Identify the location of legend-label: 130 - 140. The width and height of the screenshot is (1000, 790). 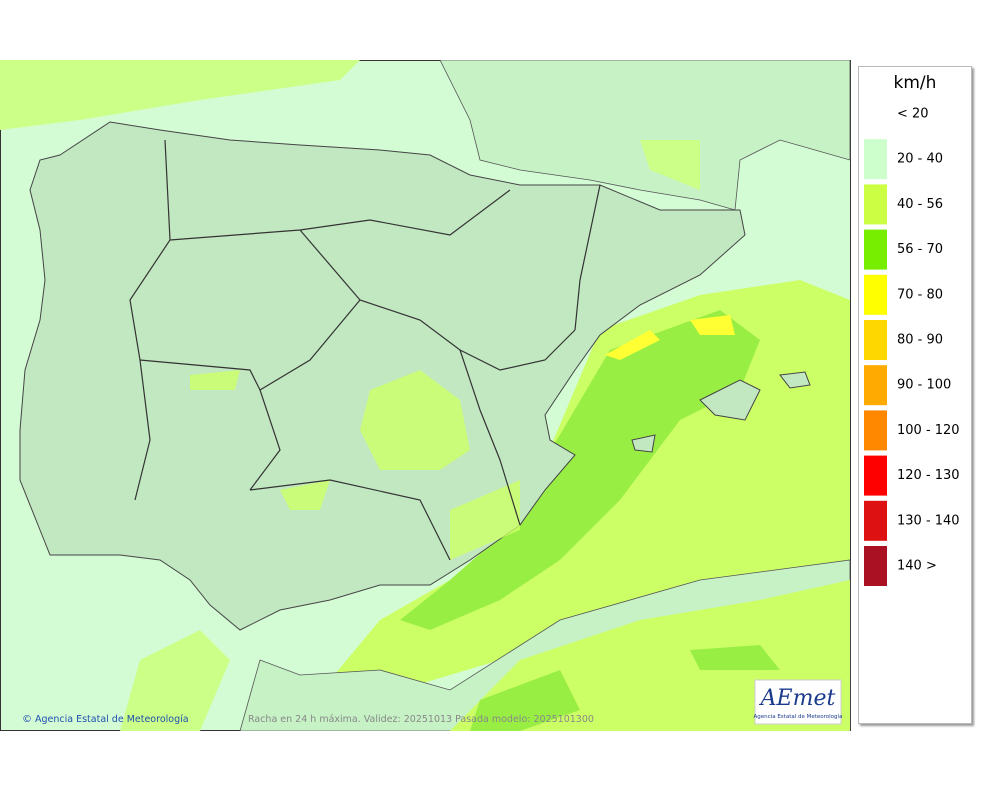
(928, 520).